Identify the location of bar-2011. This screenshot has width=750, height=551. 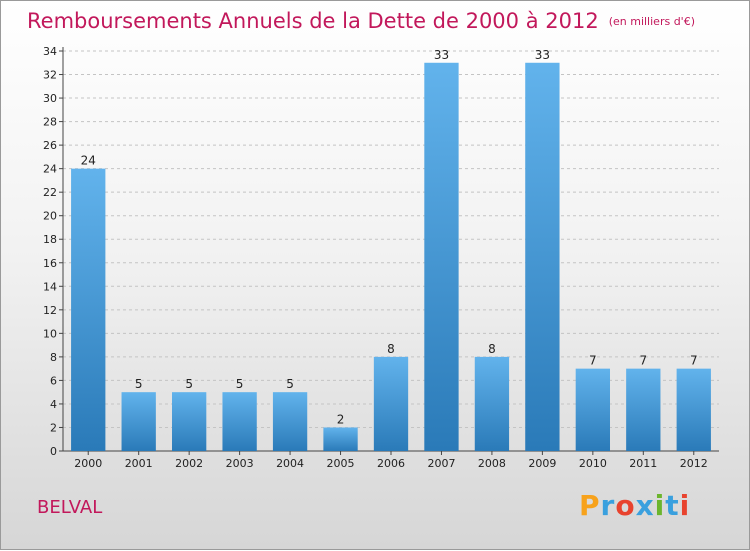
(643, 409).